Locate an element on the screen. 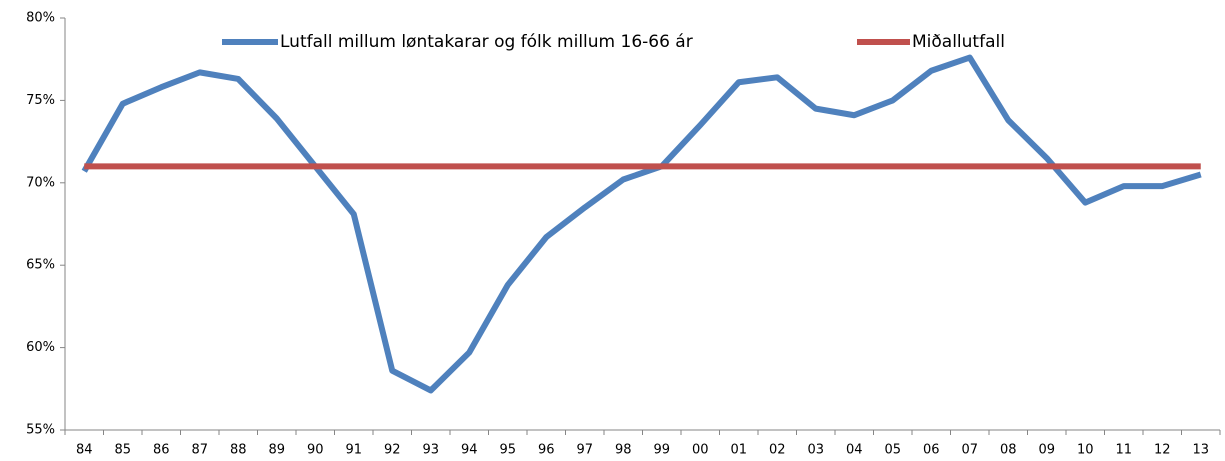  x-tick-label: 84 is located at coordinates (84, 450).